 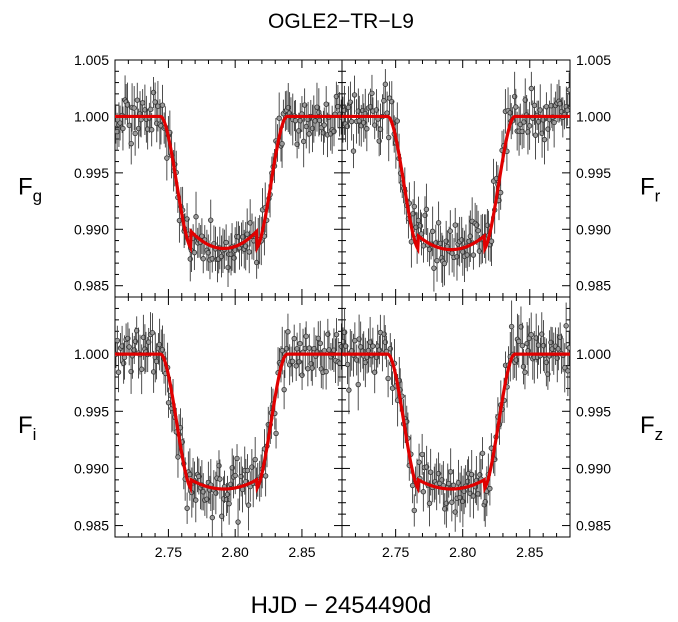 I want to click on y-axis-label-g: Fg, so click(x=30, y=190).